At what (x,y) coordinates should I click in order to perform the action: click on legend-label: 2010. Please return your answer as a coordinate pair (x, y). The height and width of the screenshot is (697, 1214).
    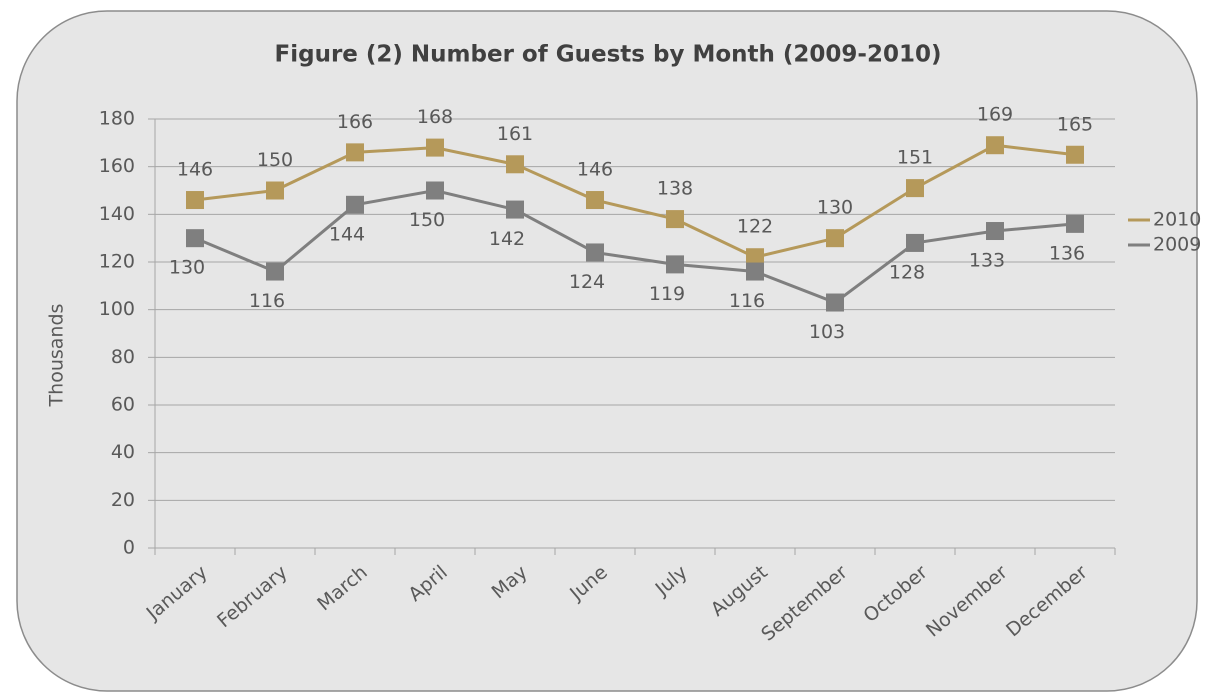
    Looking at the image, I should click on (1177, 220).